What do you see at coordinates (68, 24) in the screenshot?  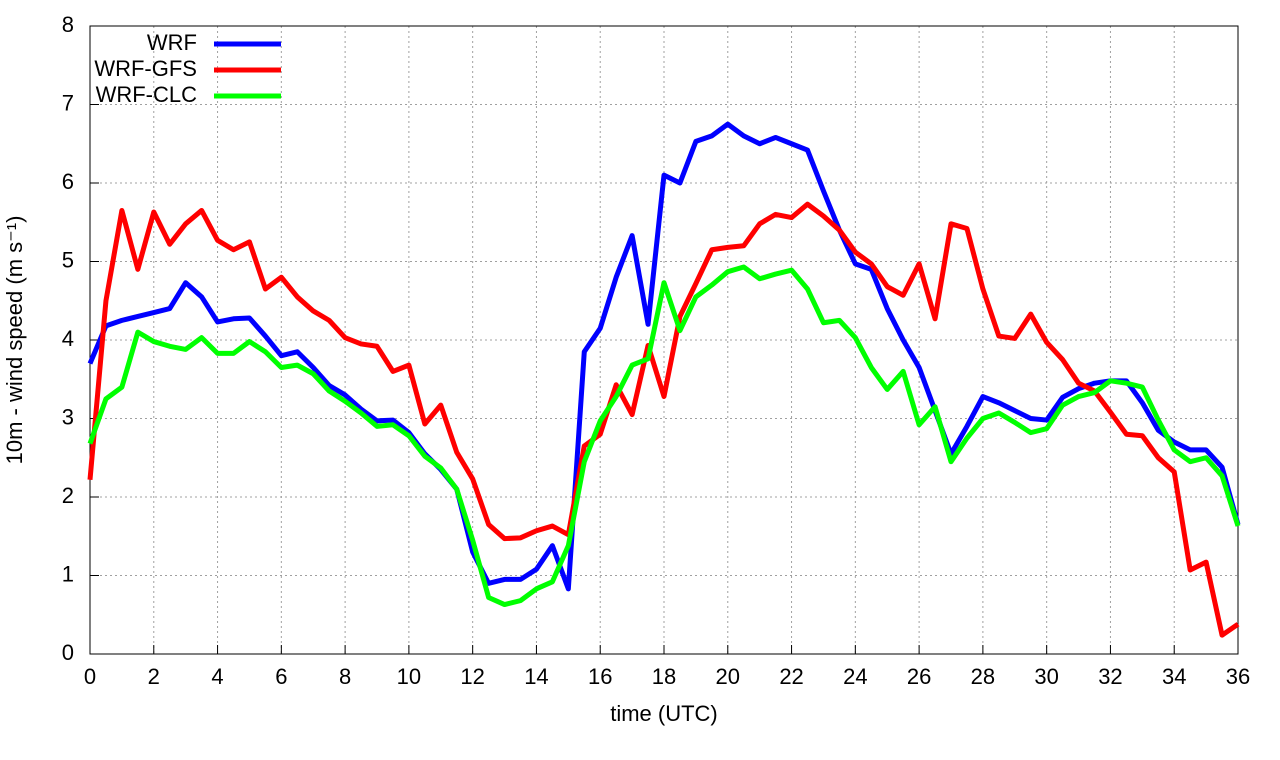 I see `y-tick-label: 8` at bounding box center [68, 24].